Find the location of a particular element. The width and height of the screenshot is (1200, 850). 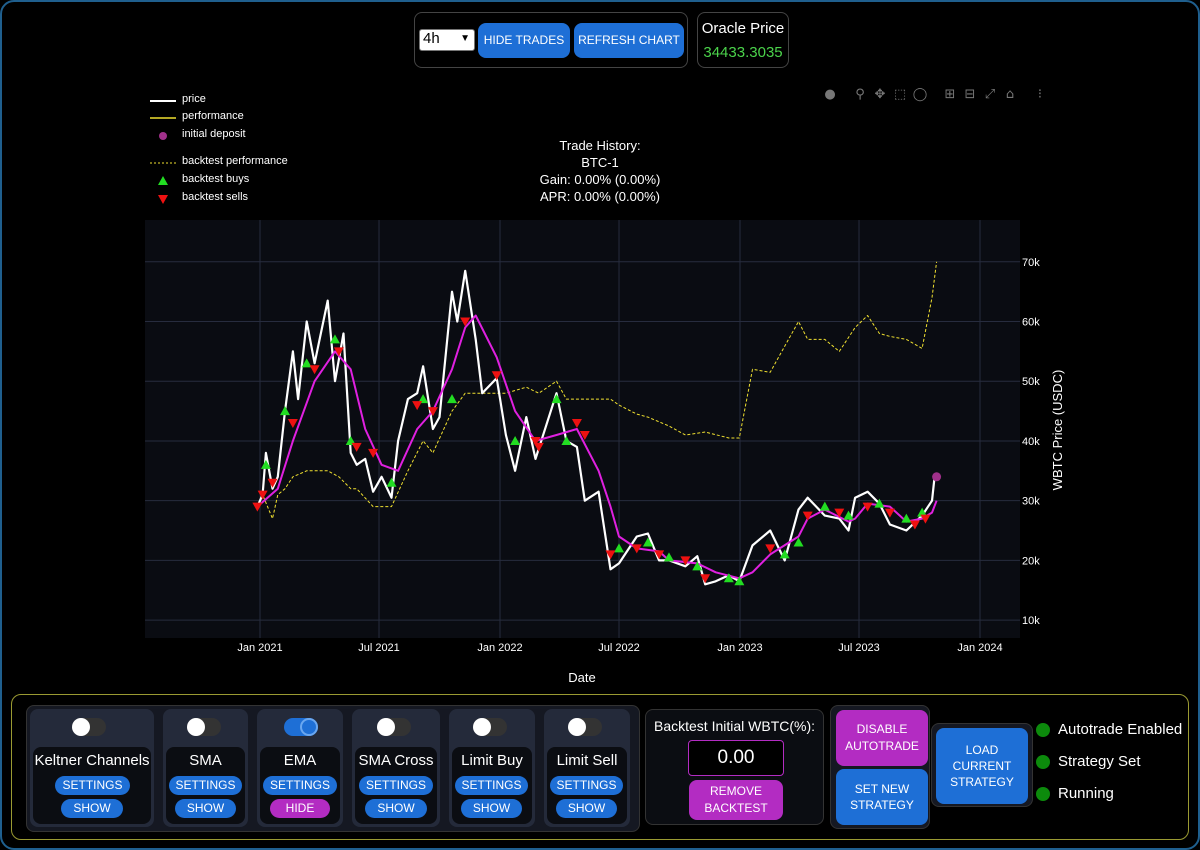

button-label: LOAD is located at coordinates (982, 749).